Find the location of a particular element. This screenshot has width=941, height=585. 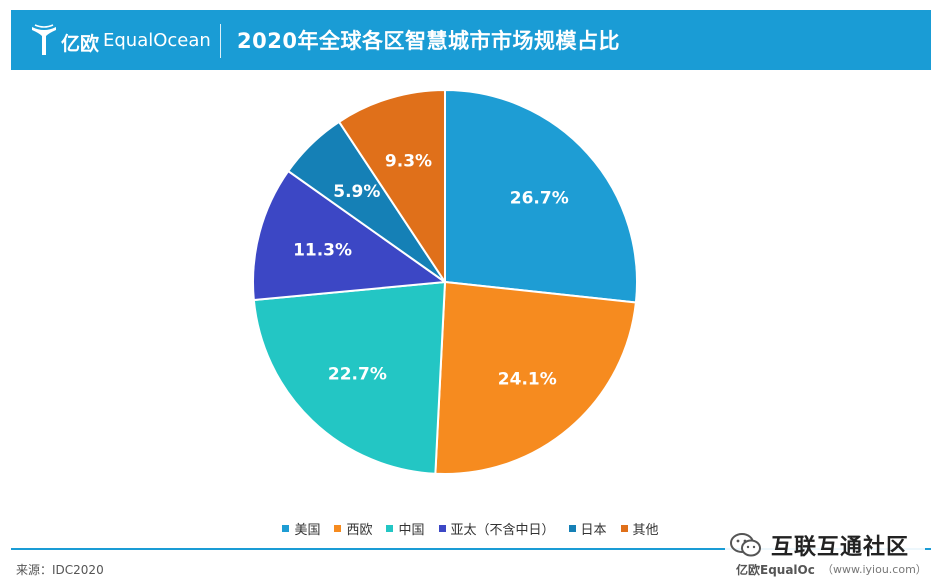

brand-en: EqualOcean is located at coordinates (157, 40).